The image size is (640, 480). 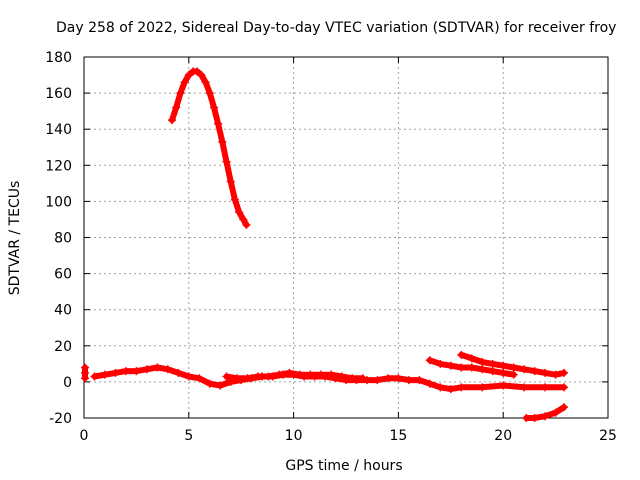 What do you see at coordinates (188, 436) in the screenshot?
I see `x-tick-label: 5` at bounding box center [188, 436].